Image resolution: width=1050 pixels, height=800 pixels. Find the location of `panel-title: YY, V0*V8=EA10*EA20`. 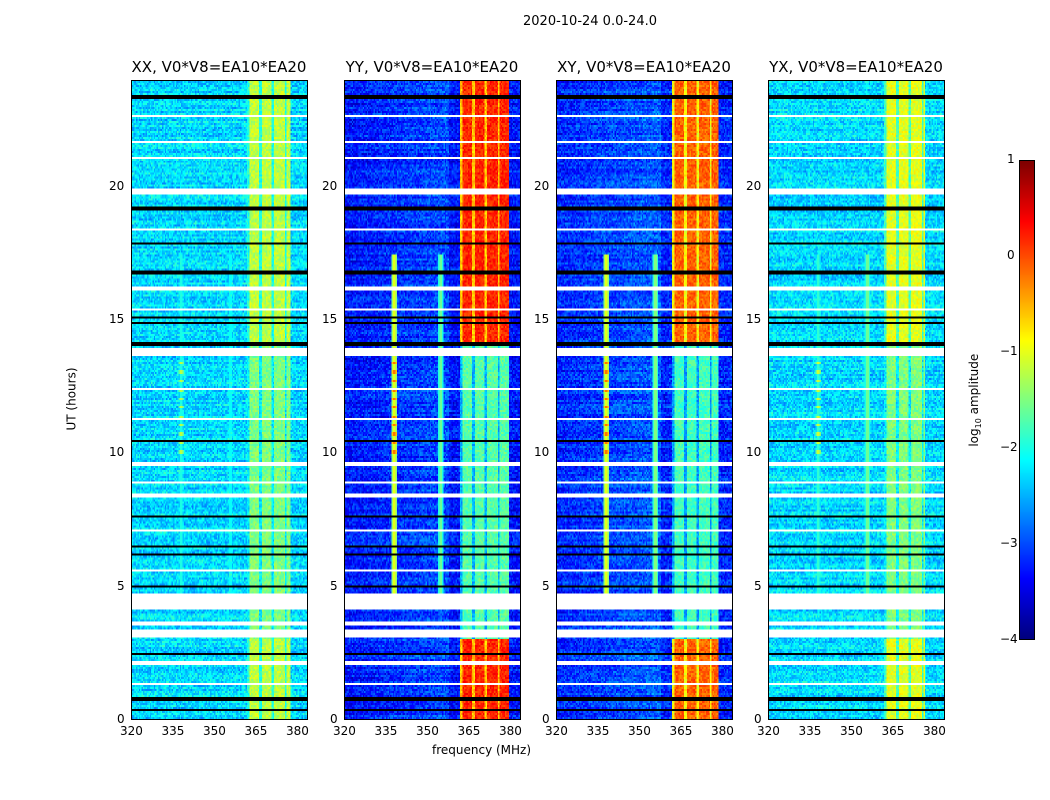

panel-title: YY, V0*V8=EA10*EA20 is located at coordinates (432, 67).